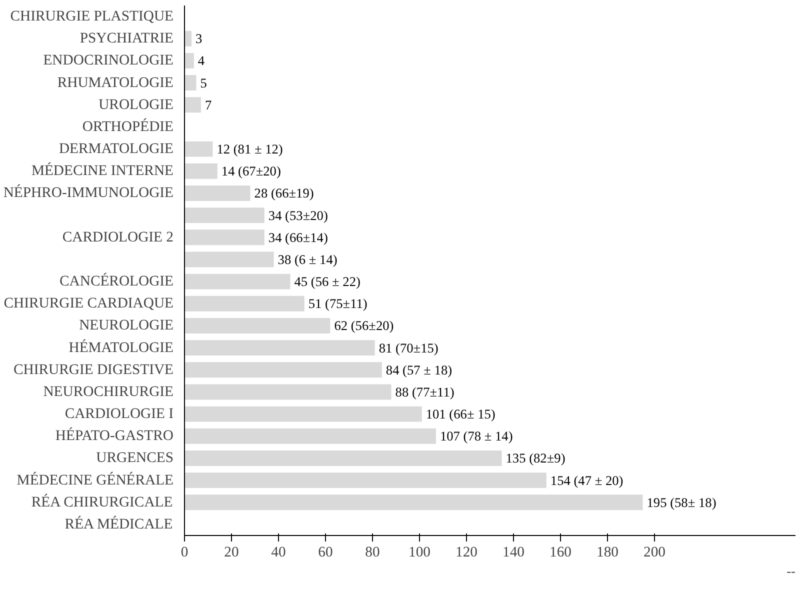 The image size is (810, 589). What do you see at coordinates (108, 392) in the screenshot?
I see `y-tick-label: NEUROCHIRURGIE` at bounding box center [108, 392].